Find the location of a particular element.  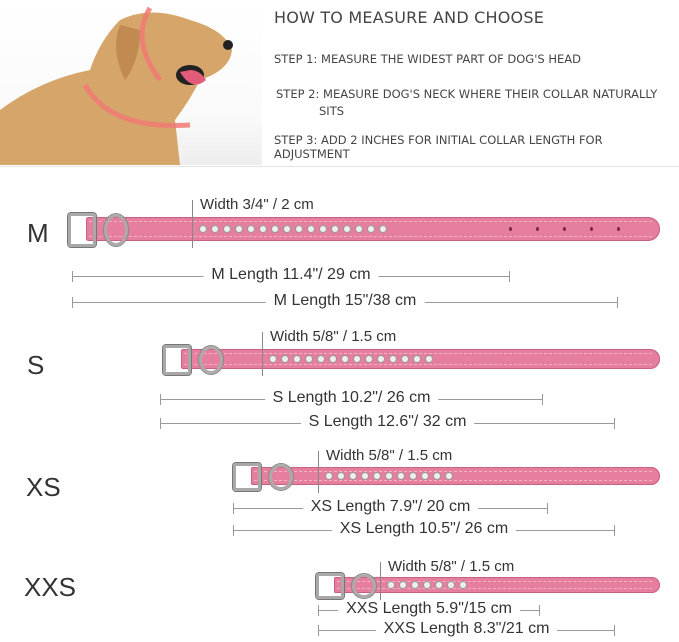

dog-illustration is located at coordinates (116, 85).